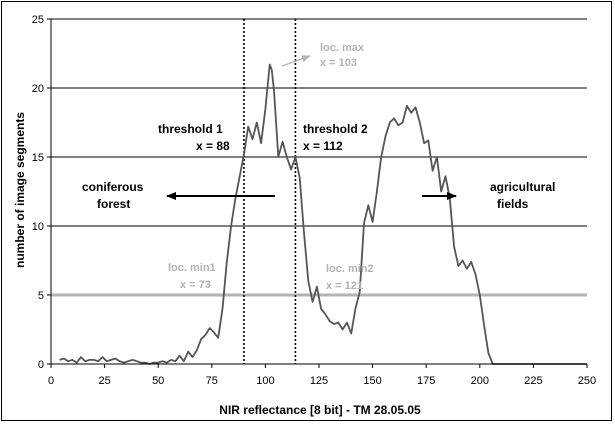  I want to click on y-tick-labels: 0 5 10 15 20 25, so click(38, 192).